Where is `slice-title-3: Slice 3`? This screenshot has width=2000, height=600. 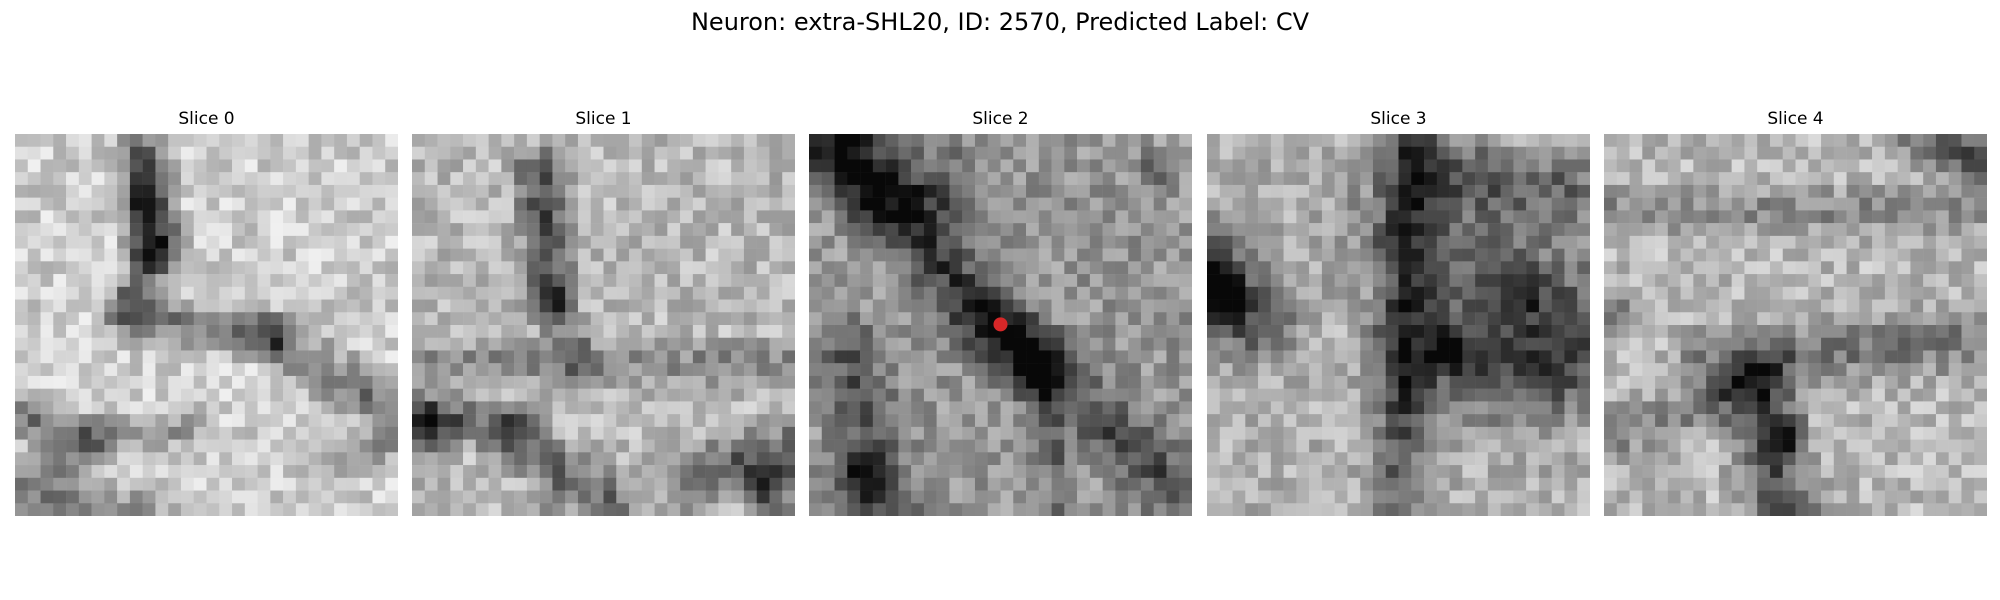
slice-title-3: Slice 3 is located at coordinates (1398, 119).